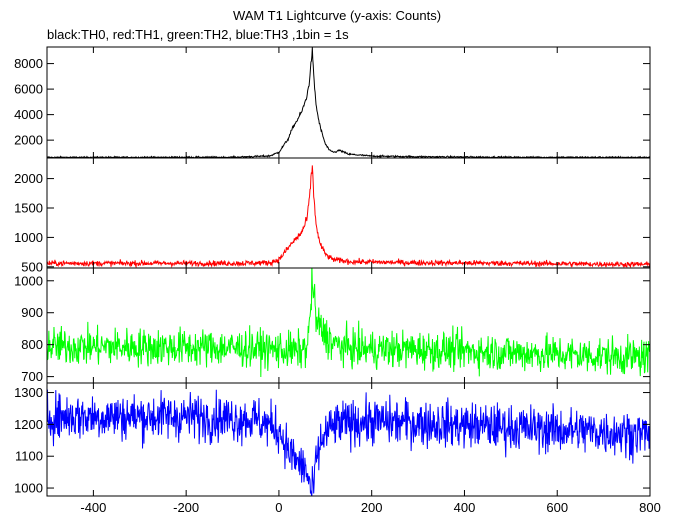  Describe the element at coordinates (32, 312) in the screenshot. I see `y-tick-label: 900` at that location.